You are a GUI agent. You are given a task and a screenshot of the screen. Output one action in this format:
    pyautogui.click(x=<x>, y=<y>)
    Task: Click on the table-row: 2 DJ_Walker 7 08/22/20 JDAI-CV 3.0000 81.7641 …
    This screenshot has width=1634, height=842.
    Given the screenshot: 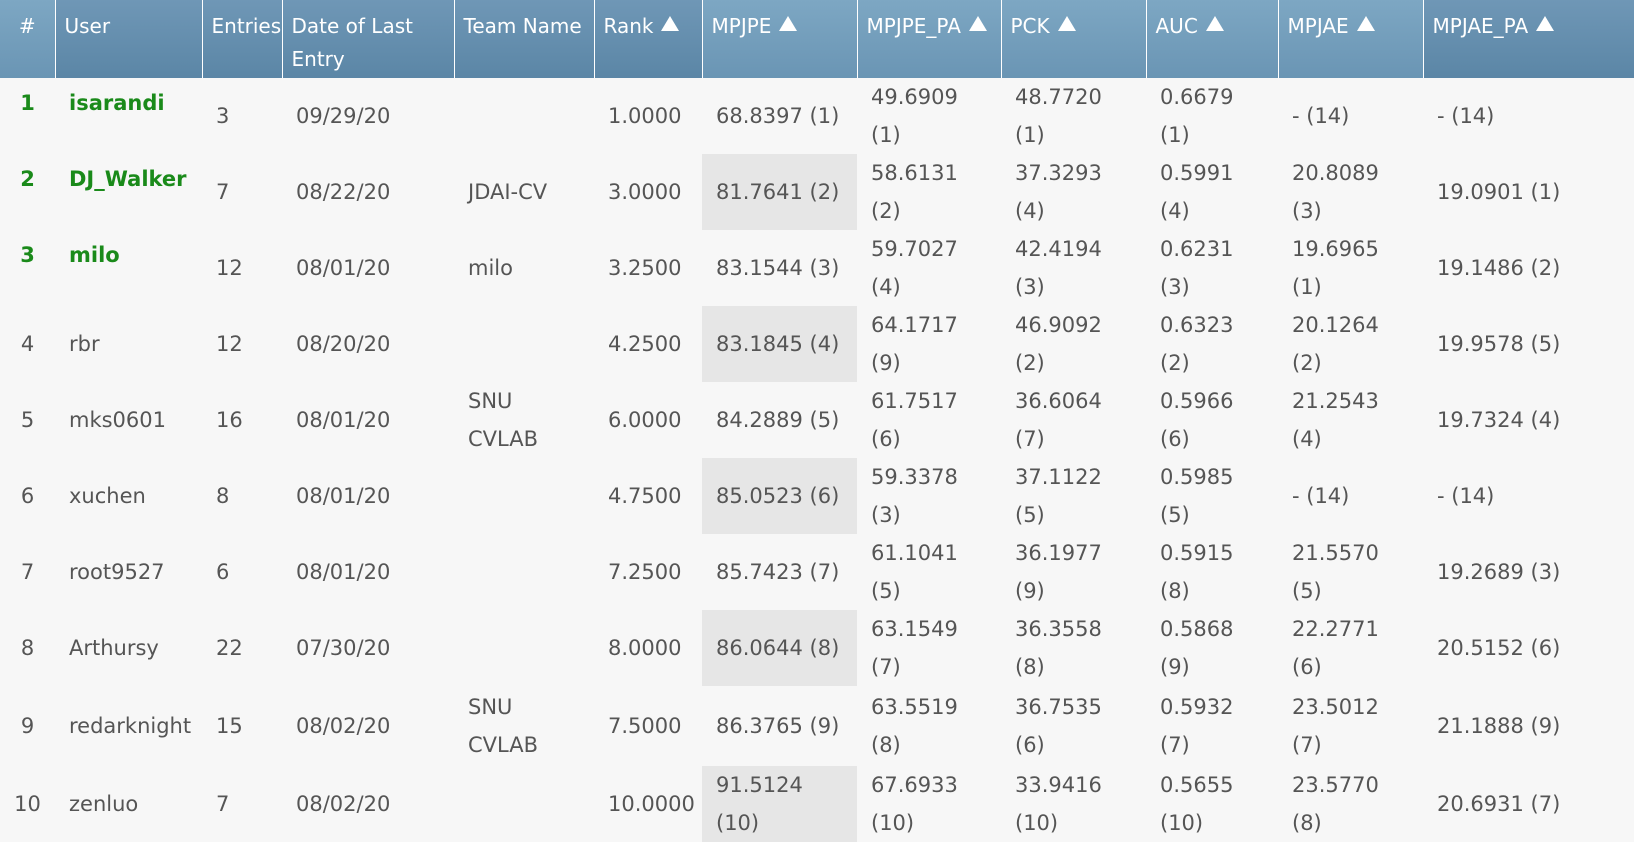 What is the action you would take?
    pyautogui.click(x=817, y=192)
    